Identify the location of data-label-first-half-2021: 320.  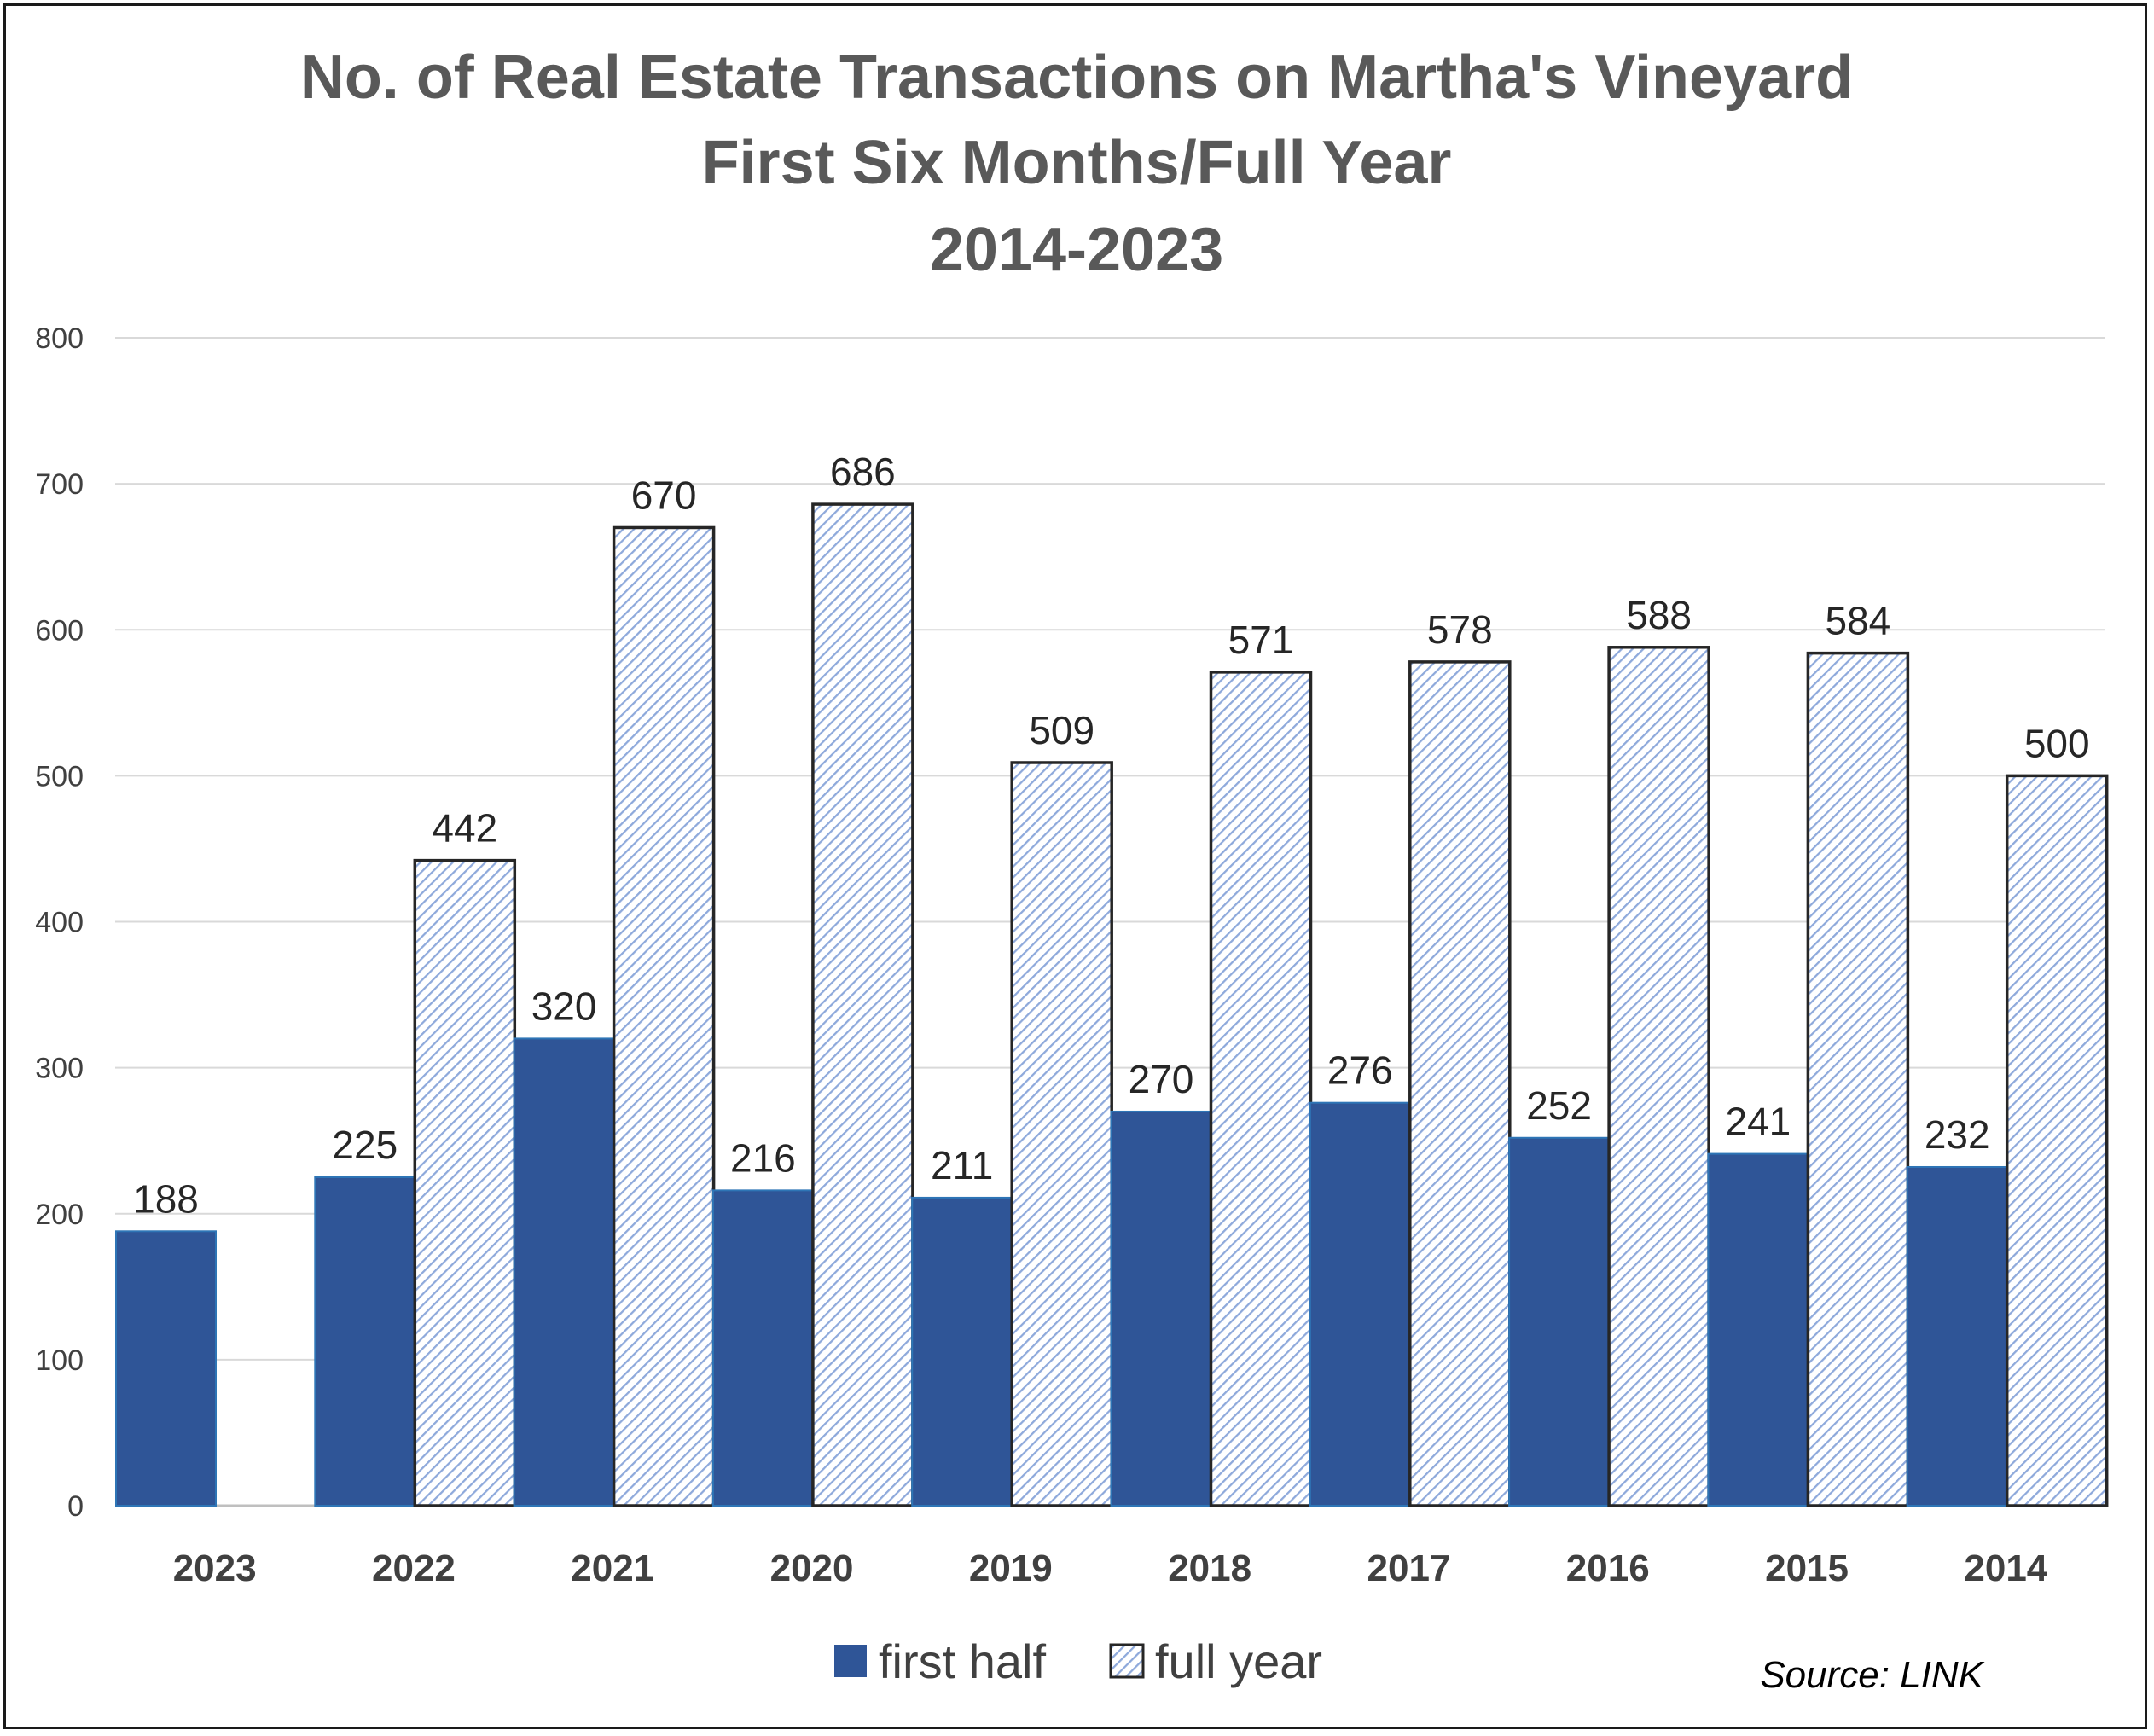
(564, 1006).